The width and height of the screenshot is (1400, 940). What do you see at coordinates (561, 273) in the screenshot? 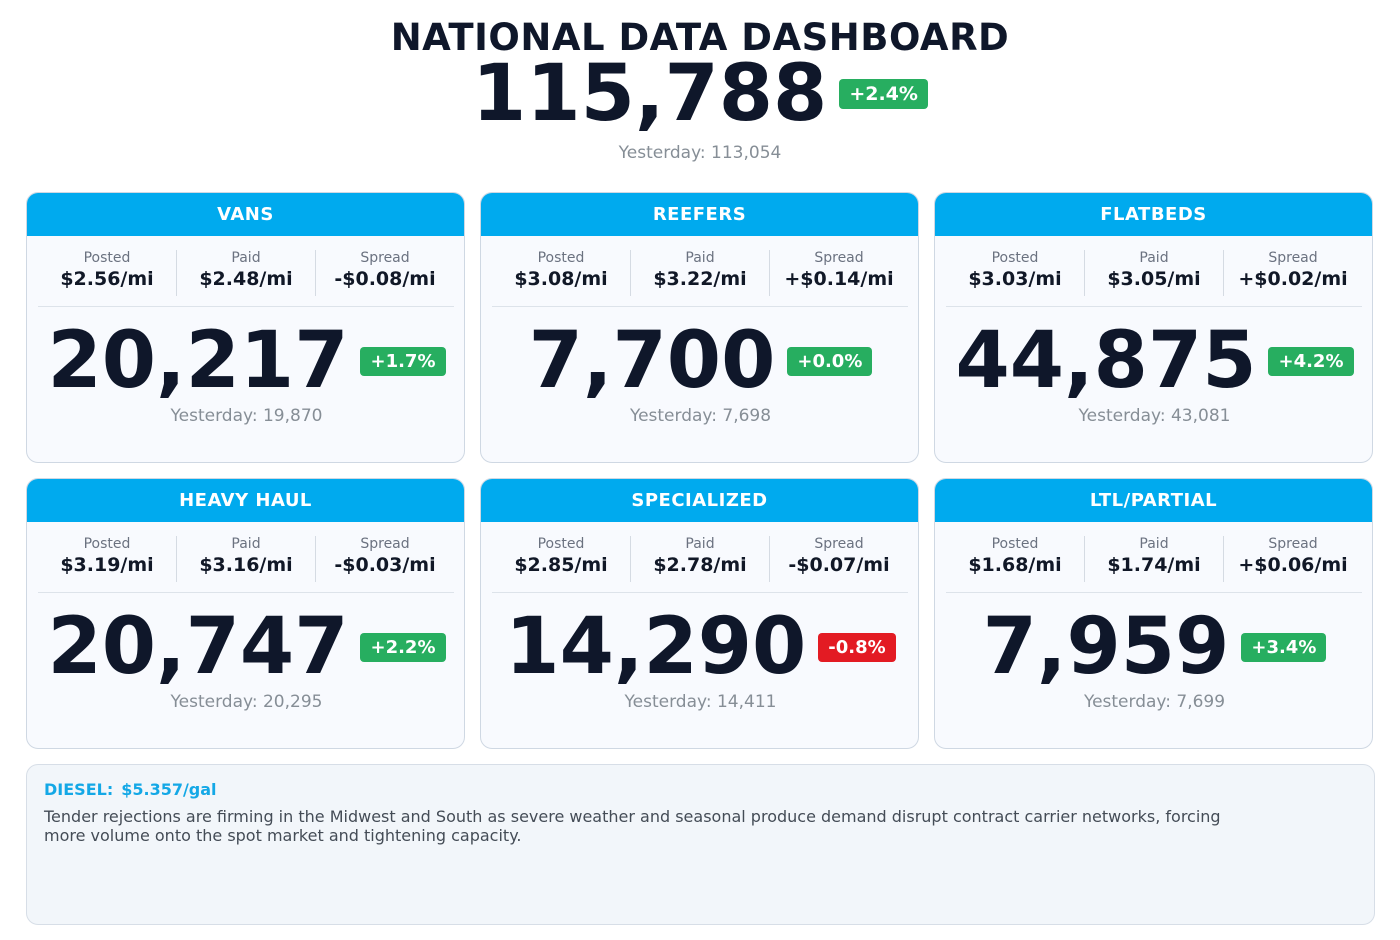
I see `posted-stat: Posted $3.08/mi` at bounding box center [561, 273].